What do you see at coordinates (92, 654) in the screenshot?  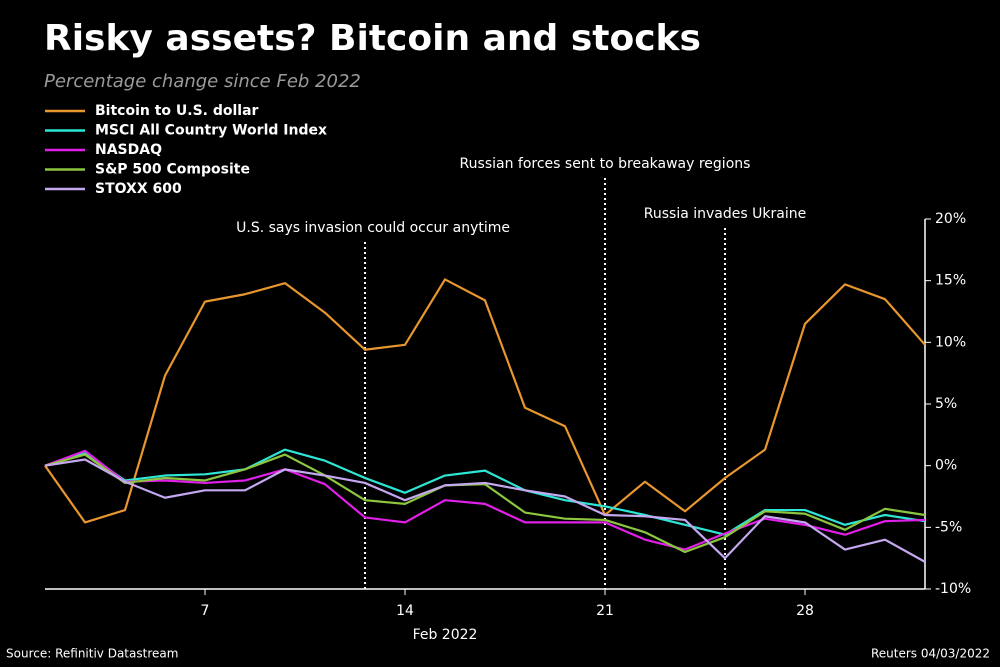 I see `source: Source: Refinitiv Datastream` at bounding box center [92, 654].